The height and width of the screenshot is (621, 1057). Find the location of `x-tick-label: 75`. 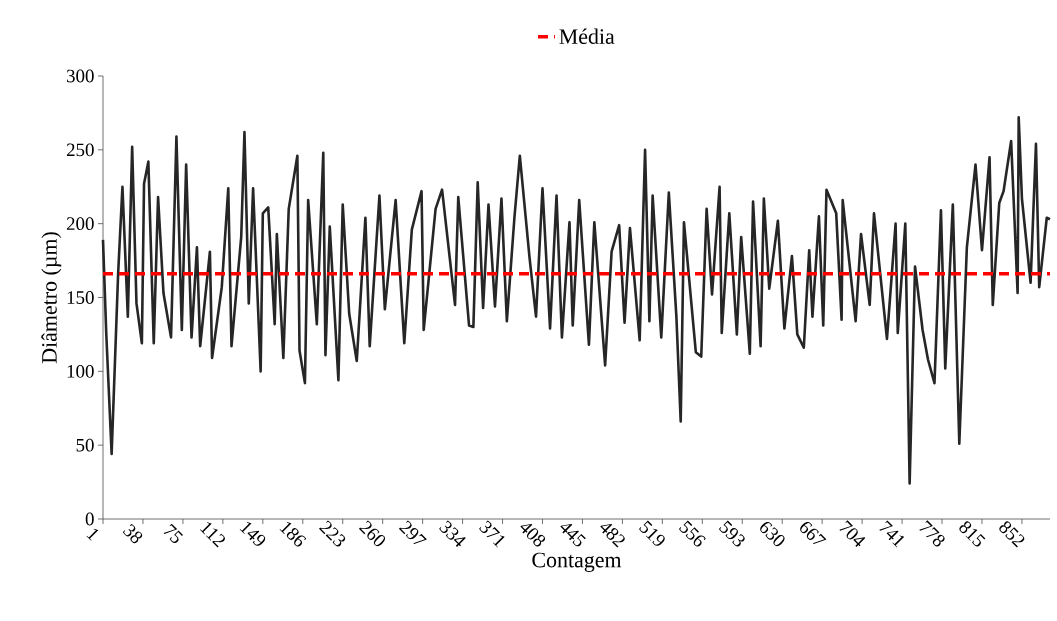

x-tick-label: 75 is located at coordinates (173, 533).